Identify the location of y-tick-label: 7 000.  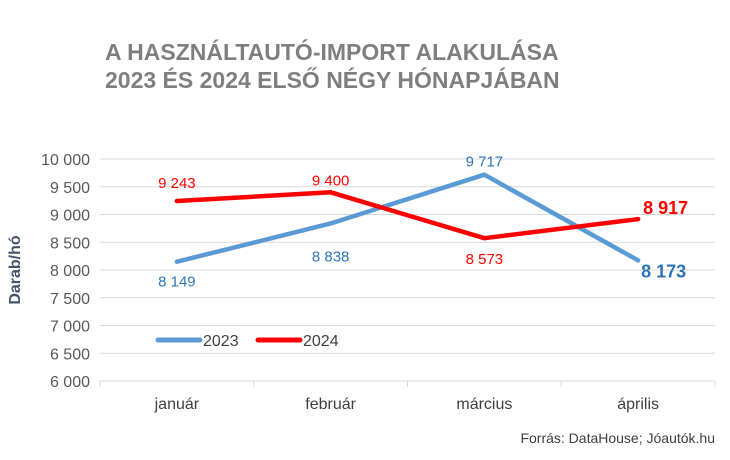
(70, 327).